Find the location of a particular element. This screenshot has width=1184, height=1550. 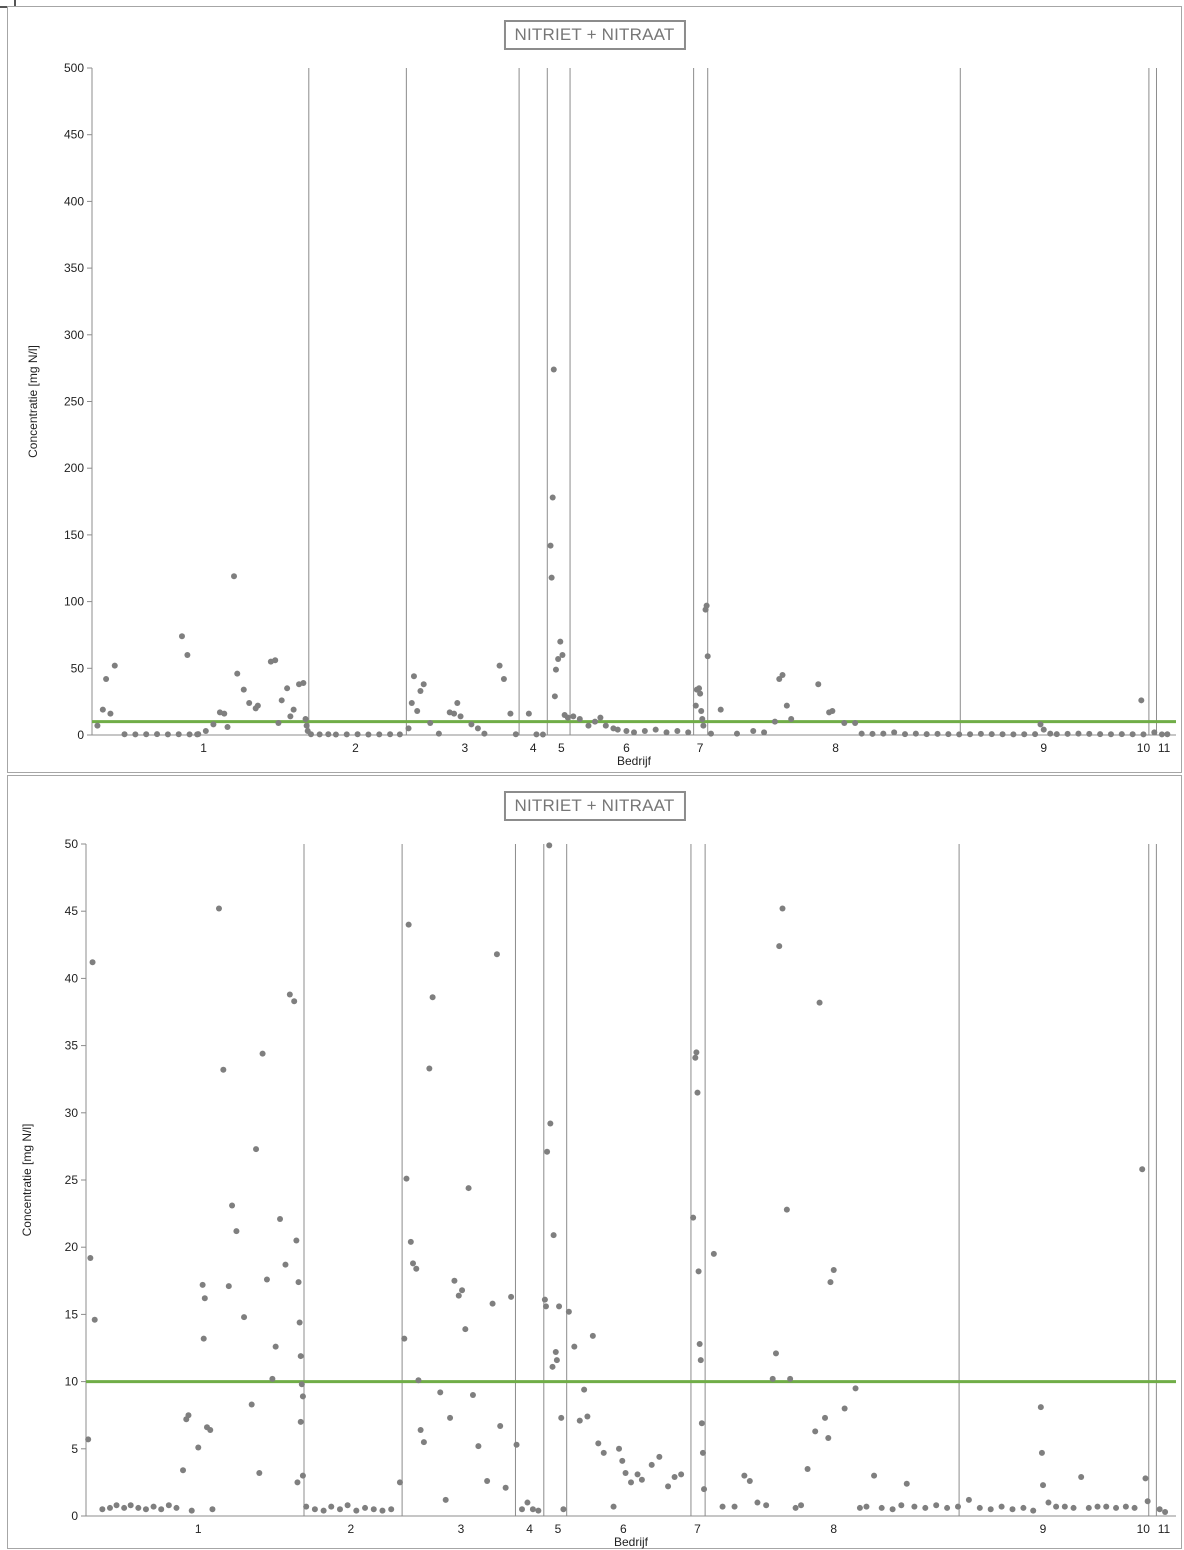

y-tick-label: 450 is located at coordinates (74, 135).